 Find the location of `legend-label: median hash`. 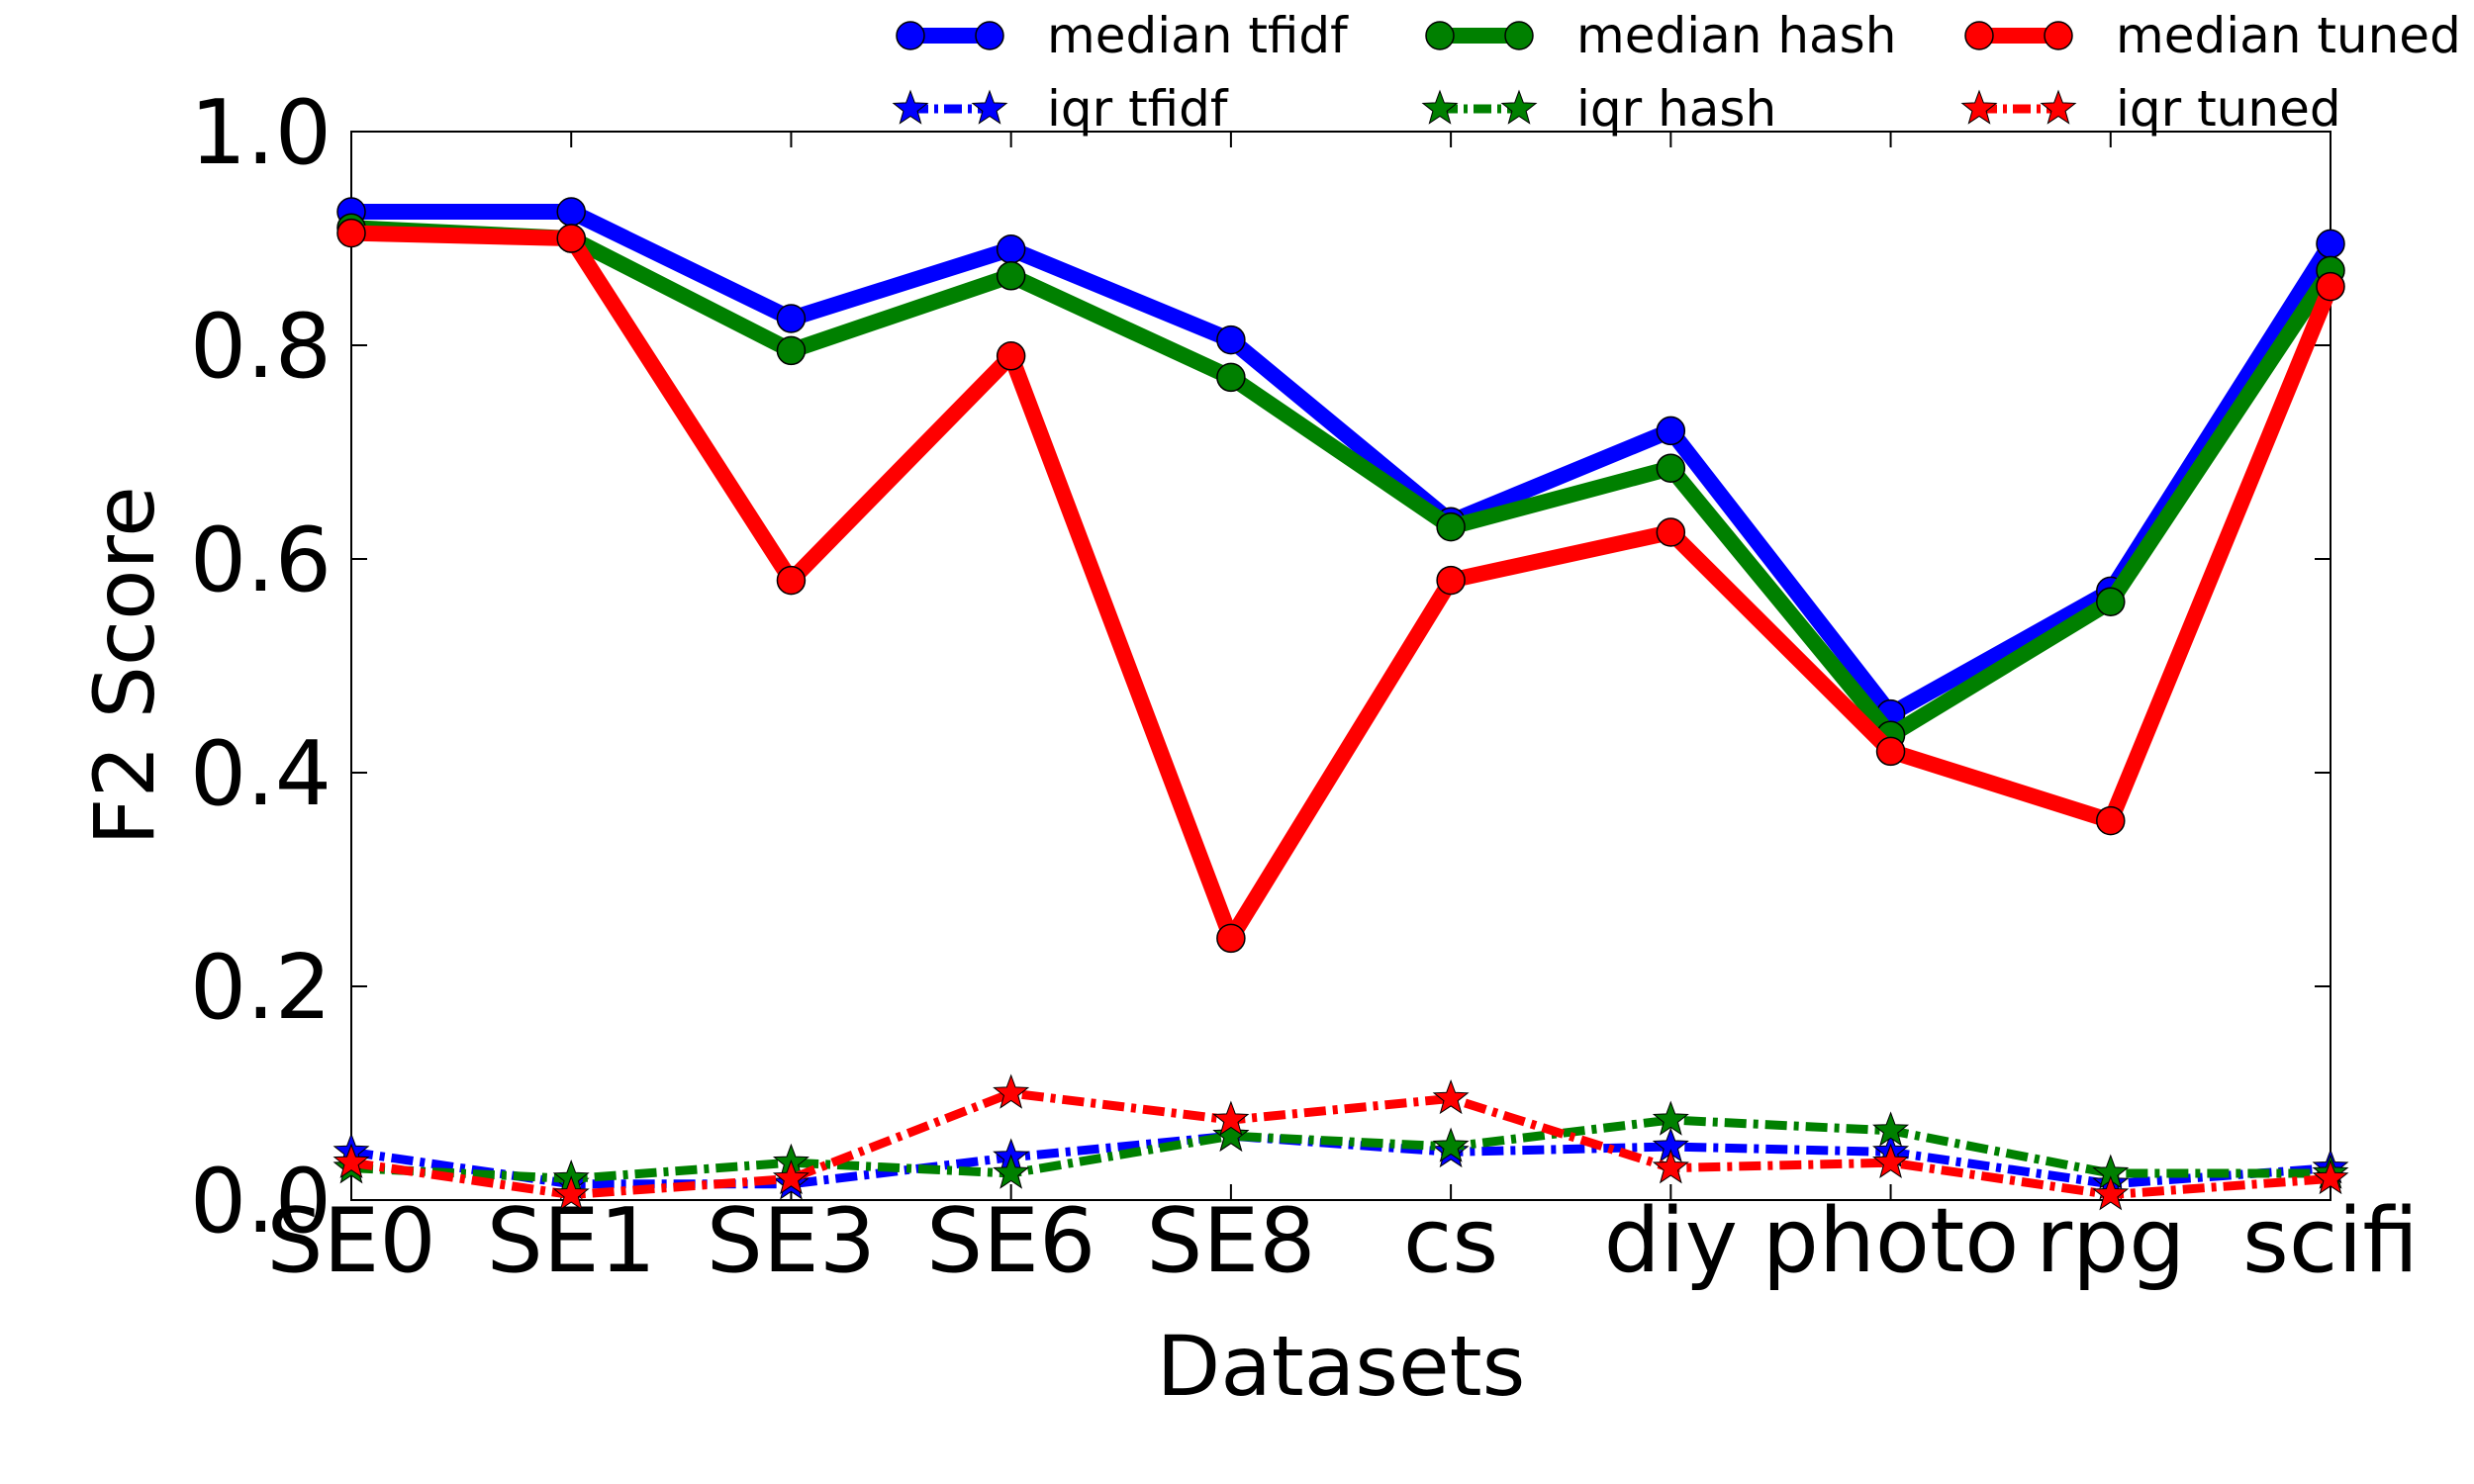

legend-label: median hash is located at coordinates (1736, 35).